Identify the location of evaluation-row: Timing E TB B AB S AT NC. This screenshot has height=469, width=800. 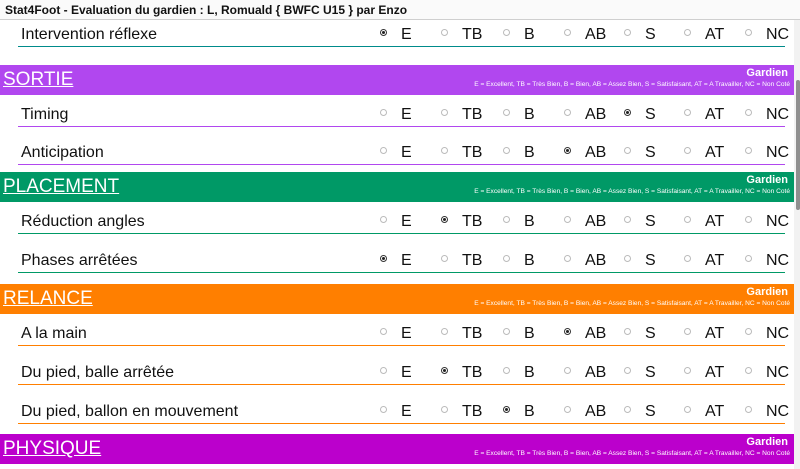
(397, 113).